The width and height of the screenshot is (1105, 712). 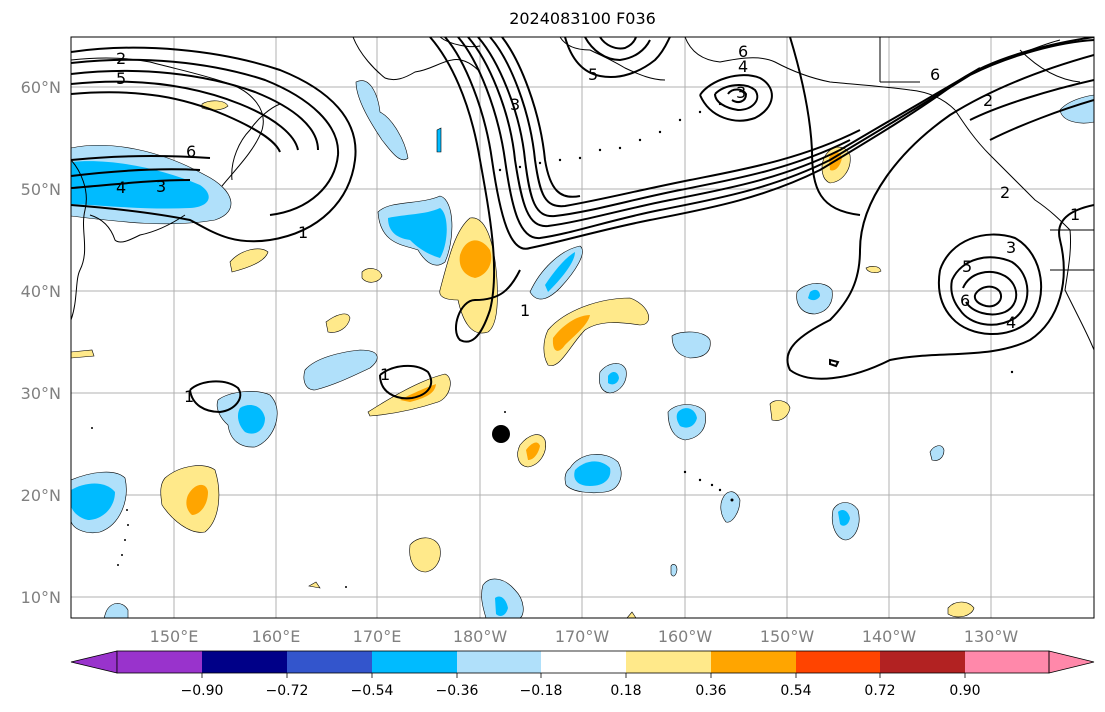 What do you see at coordinates (276, 636) in the screenshot?
I see `lon-label: 160°E` at bounding box center [276, 636].